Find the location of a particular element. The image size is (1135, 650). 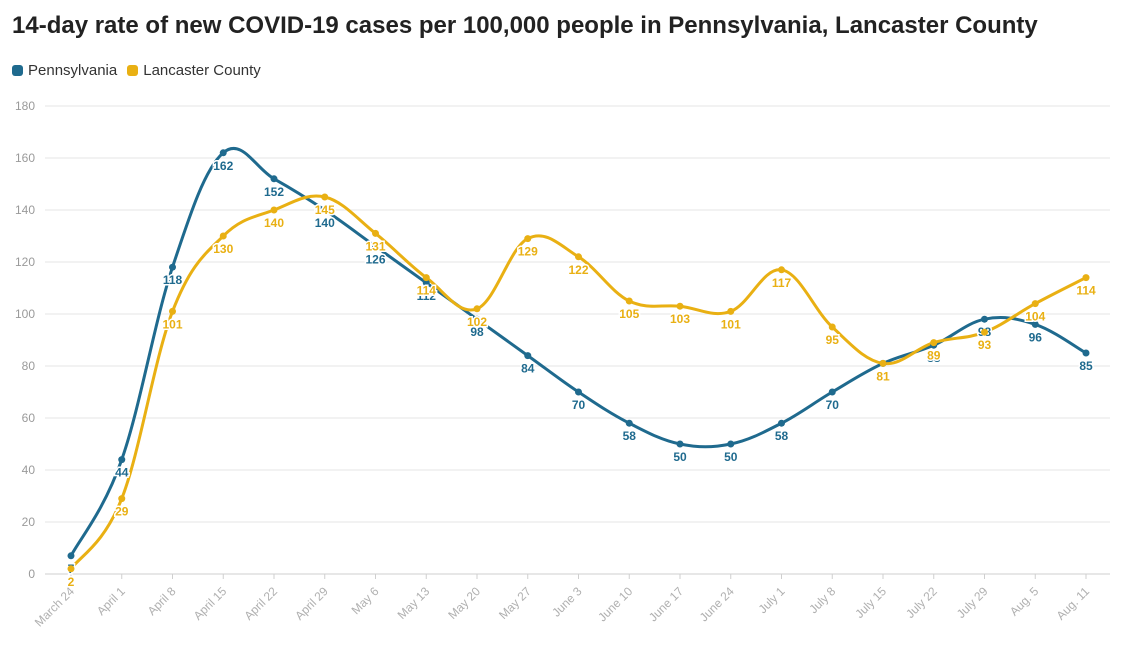

data-label-lancaster-county: 131 is located at coordinates (375, 246).